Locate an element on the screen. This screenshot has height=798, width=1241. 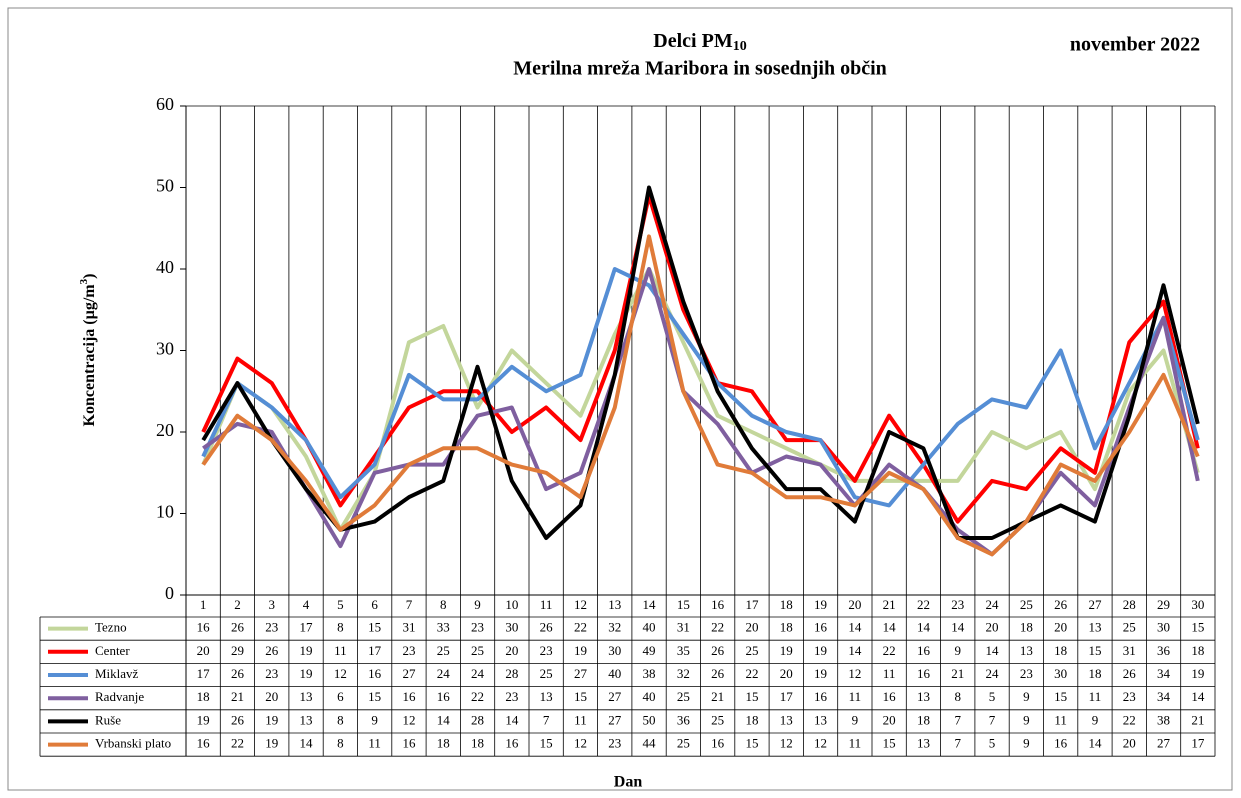
y-axis-label: Koncentracija (µg/m3) is located at coordinates (88, 350).